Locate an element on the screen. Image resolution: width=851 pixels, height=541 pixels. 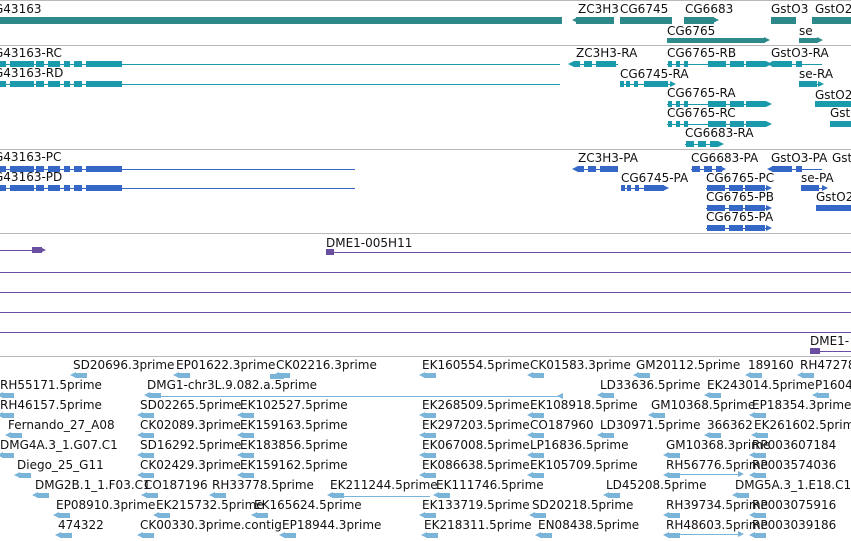
feature-label: RH48603.5prime is located at coordinates (717, 525).